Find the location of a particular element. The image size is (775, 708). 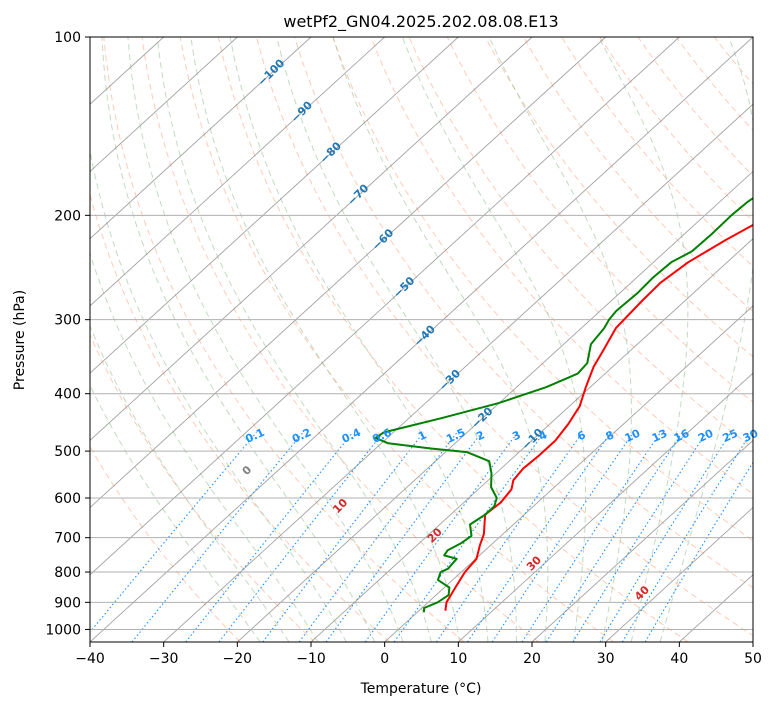

x-tick-label: −10 is located at coordinates (311, 659).